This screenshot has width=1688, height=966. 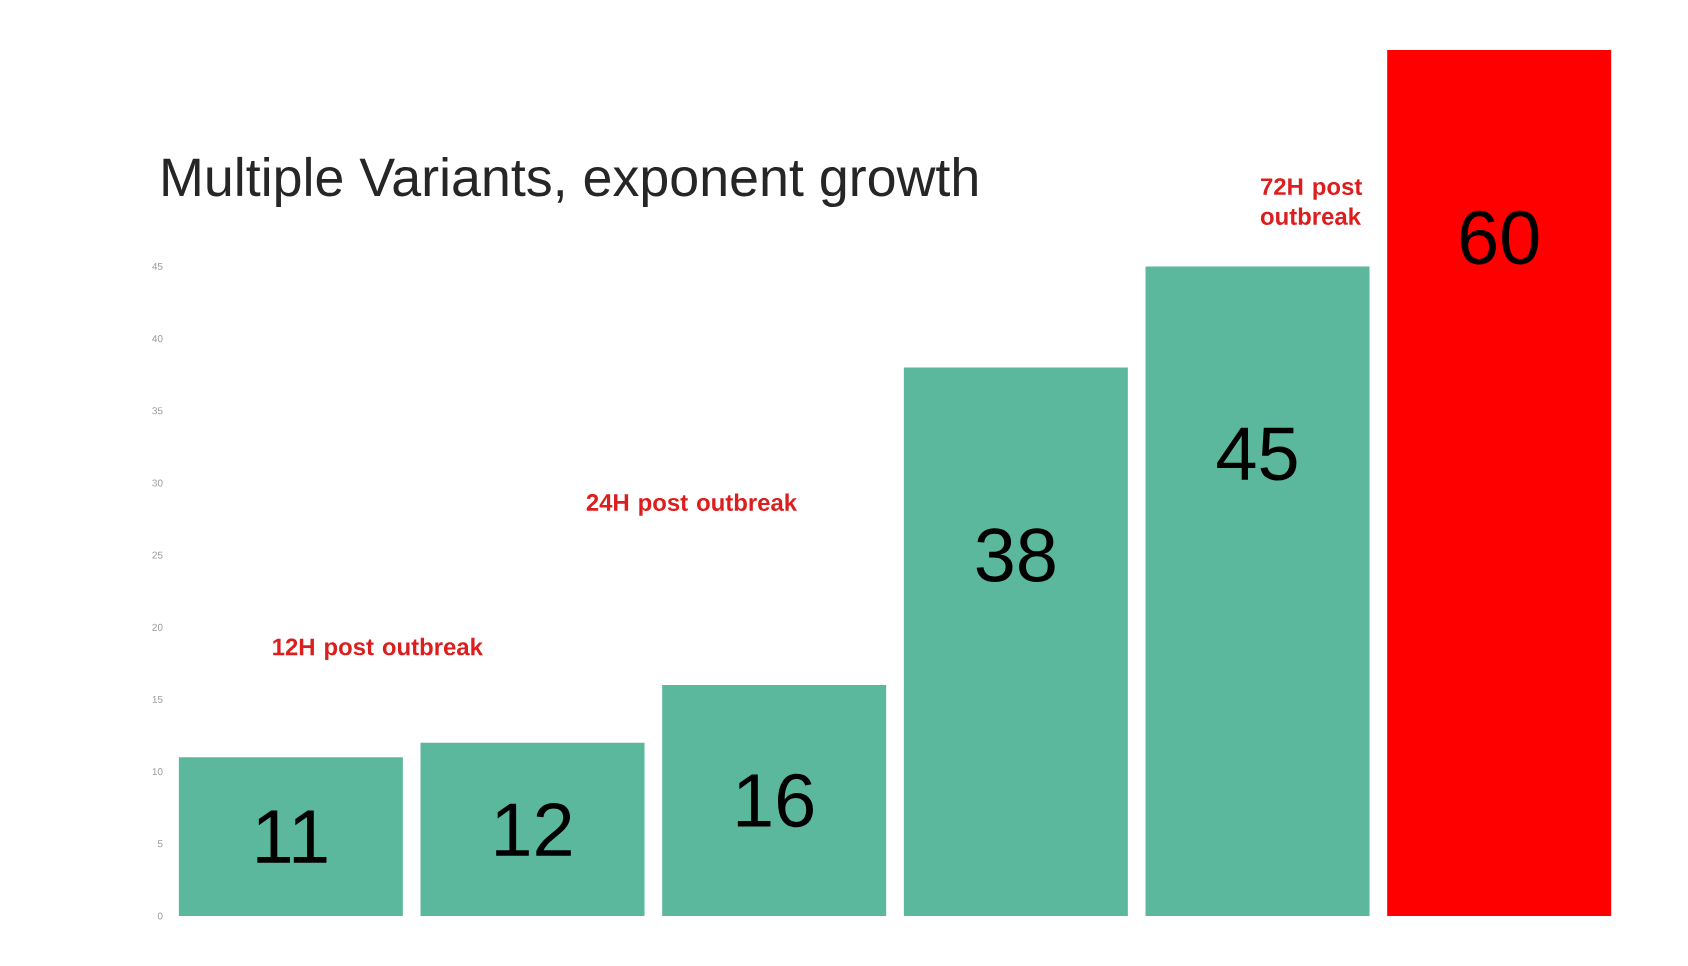 I want to click on data-label: 45, so click(x=1257, y=454).